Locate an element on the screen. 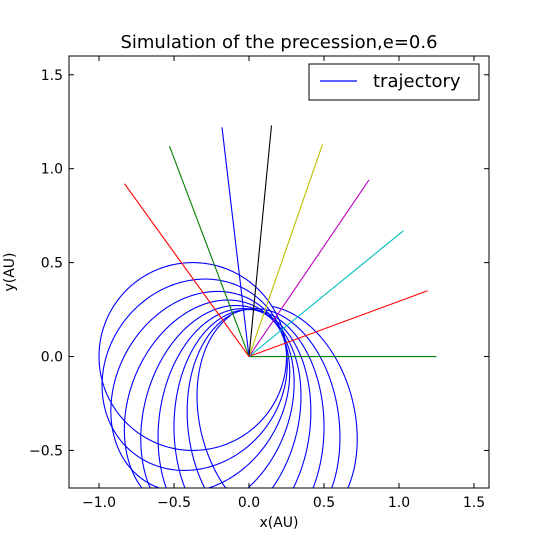  y-tick-label: 1.0 is located at coordinates (52, 170).